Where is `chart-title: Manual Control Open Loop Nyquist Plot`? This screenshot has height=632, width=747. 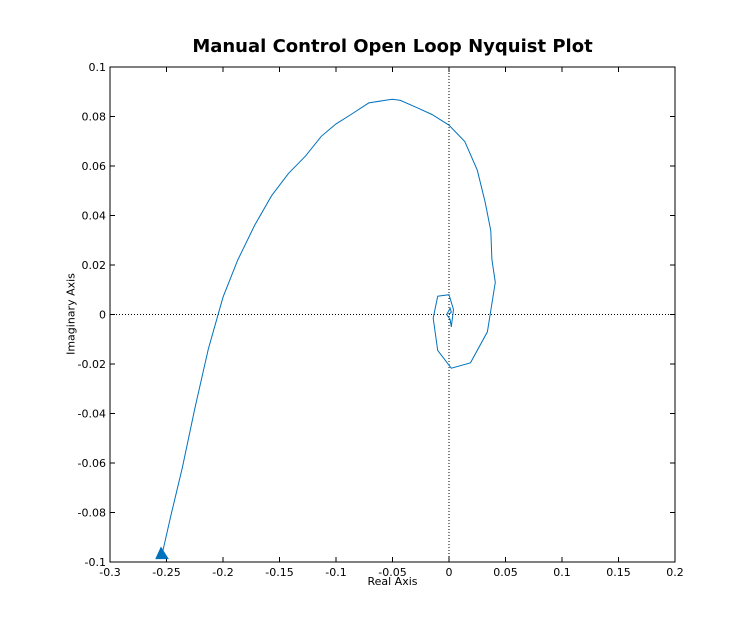
chart-title: Manual Control Open Loop Nyquist Plot is located at coordinates (392, 46).